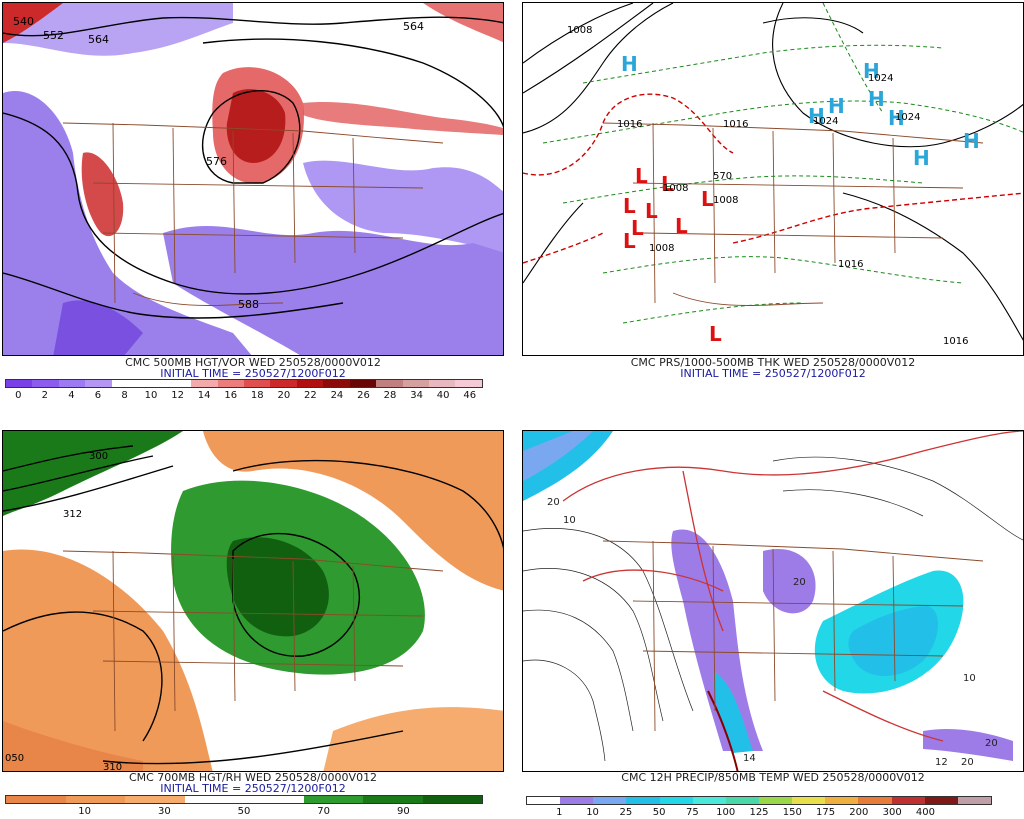  What do you see at coordinates (324, 811) in the screenshot?
I see `colorbar-tick-label: 70` at bounding box center [324, 811].